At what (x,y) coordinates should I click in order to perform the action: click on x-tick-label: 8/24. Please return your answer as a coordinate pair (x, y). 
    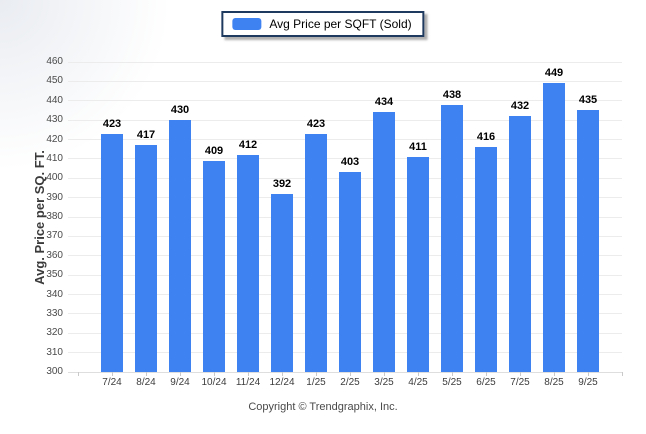
    Looking at the image, I should click on (146, 382).